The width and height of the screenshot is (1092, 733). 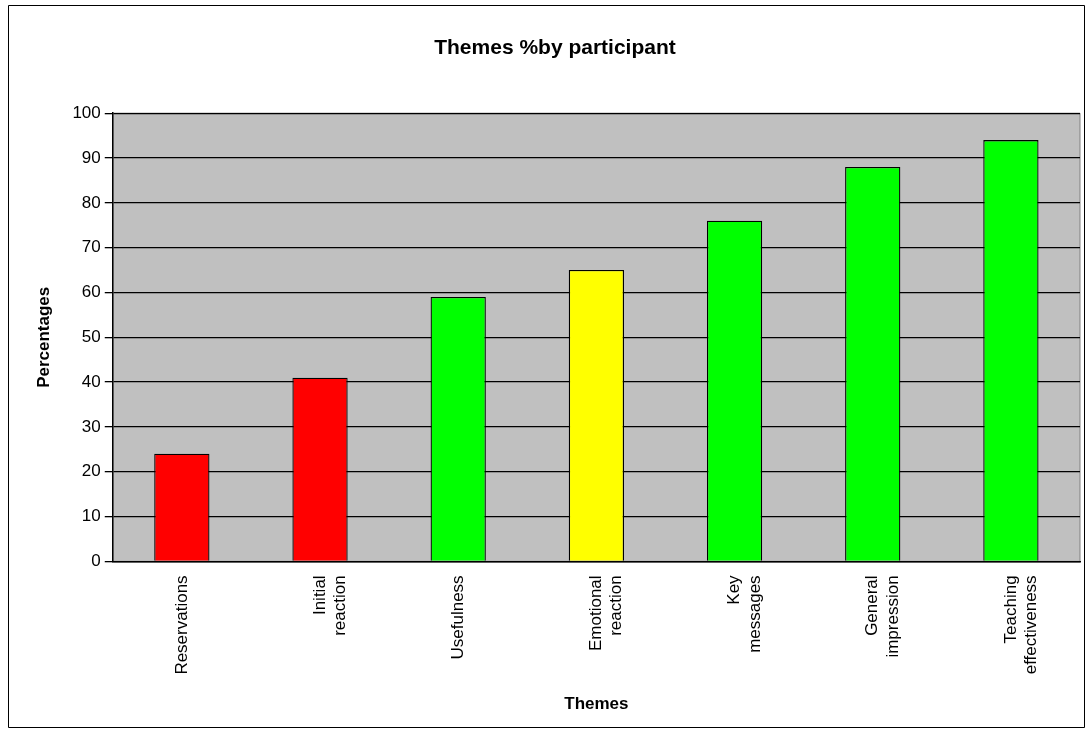 I want to click on y-tick-label: 10, so click(x=91, y=516).